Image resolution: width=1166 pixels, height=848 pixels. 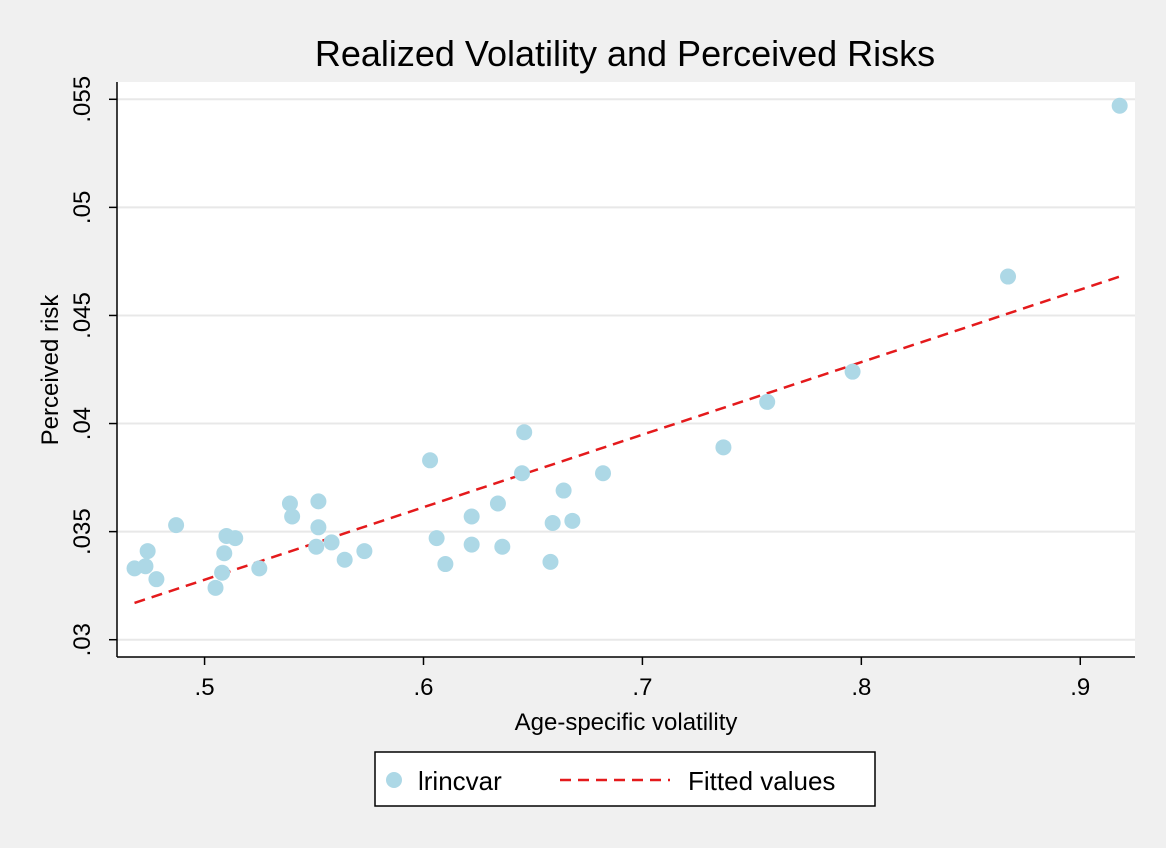 I want to click on x-tick-label: .7, so click(x=642, y=687).